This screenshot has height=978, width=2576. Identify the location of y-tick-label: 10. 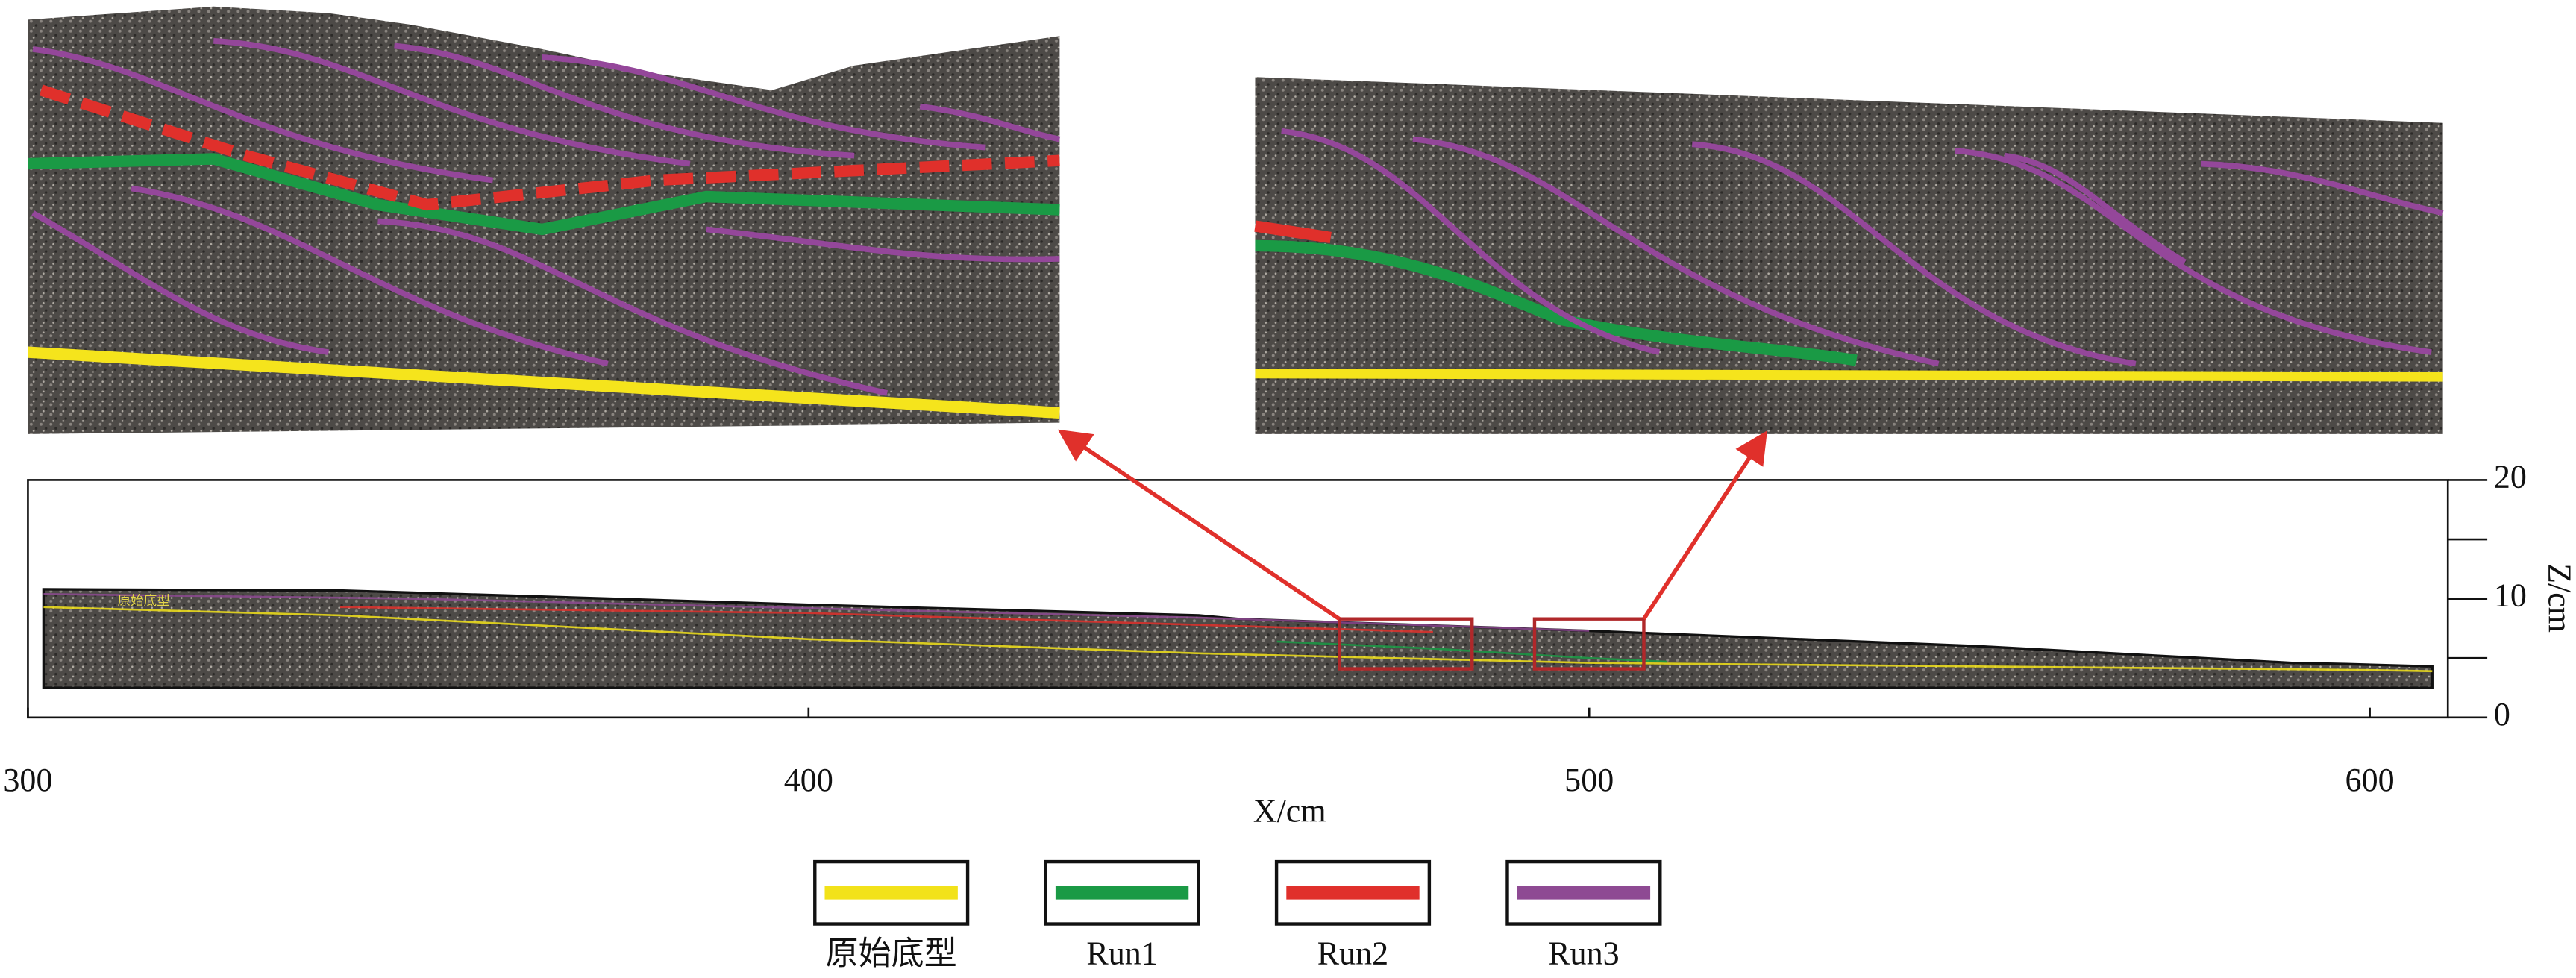
(2510, 595).